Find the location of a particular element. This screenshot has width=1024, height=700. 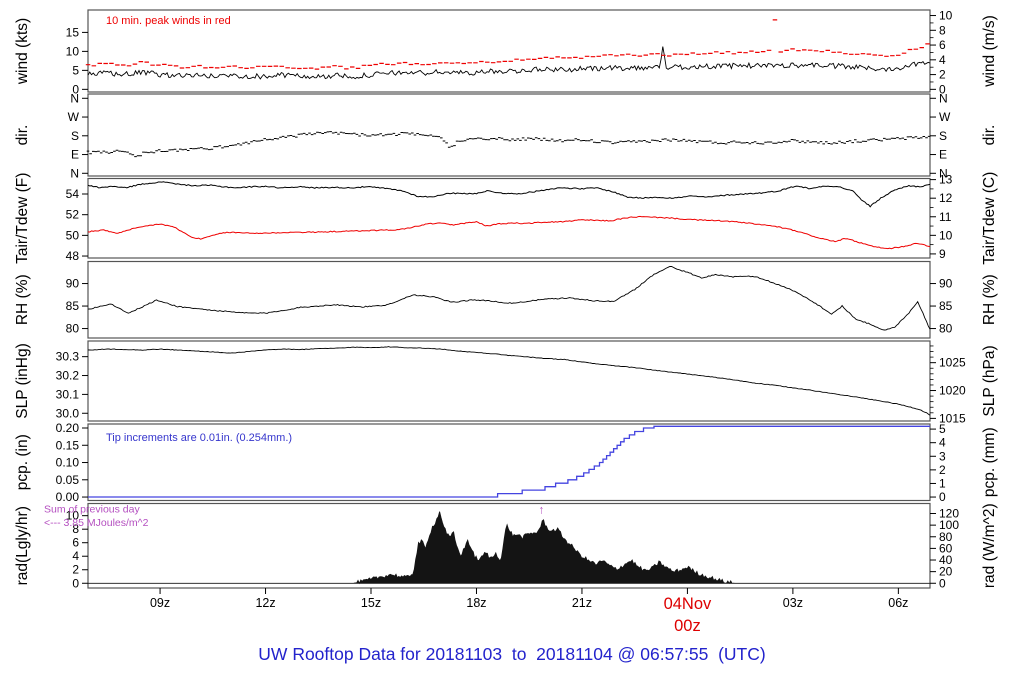

right-tick-label-radiation: 20 is located at coordinates (946, 572).